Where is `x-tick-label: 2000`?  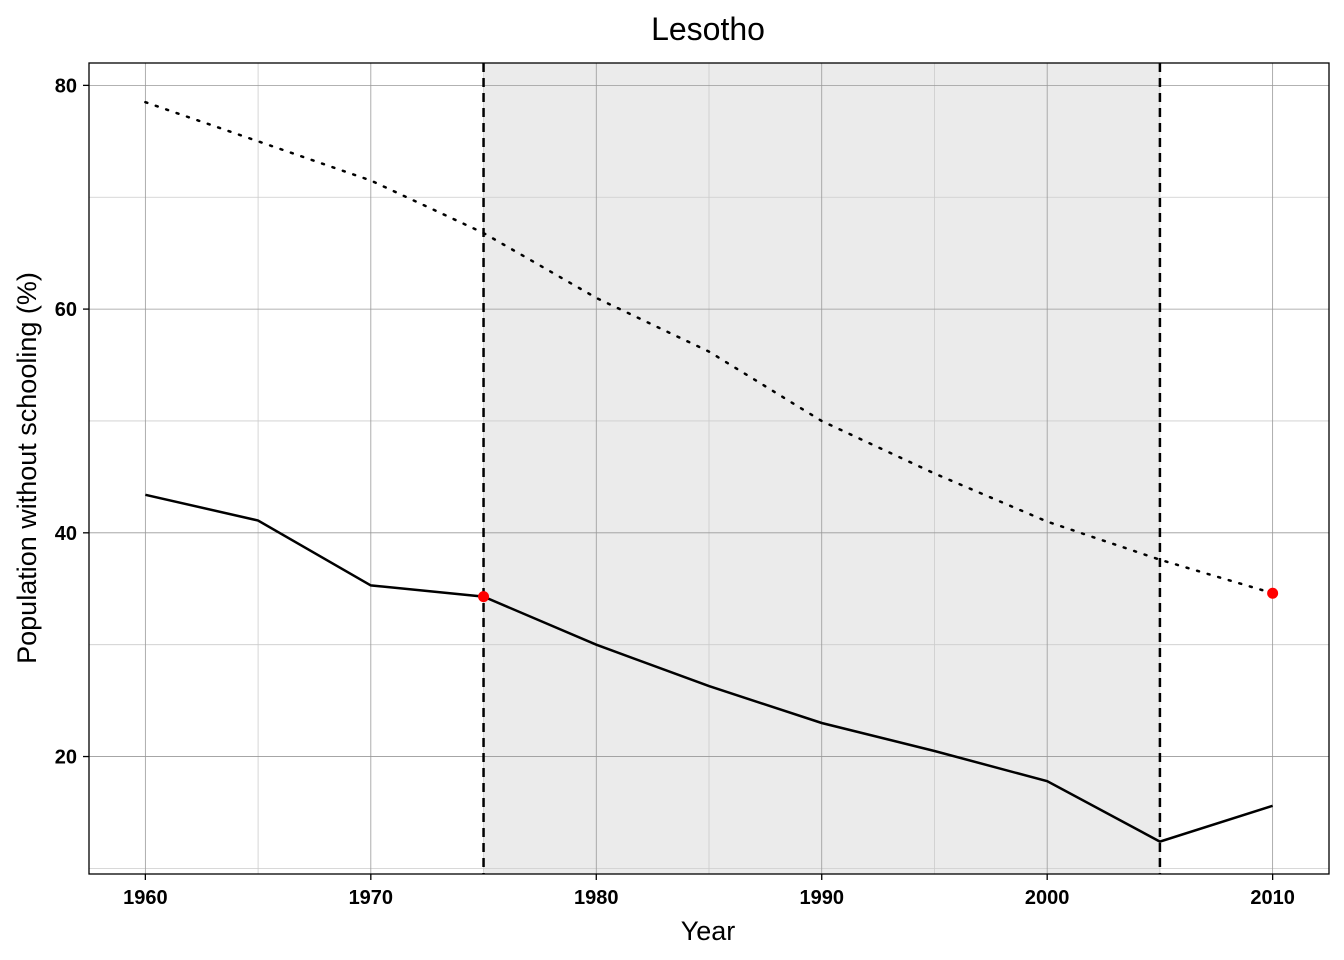 x-tick-label: 2000 is located at coordinates (1047, 898).